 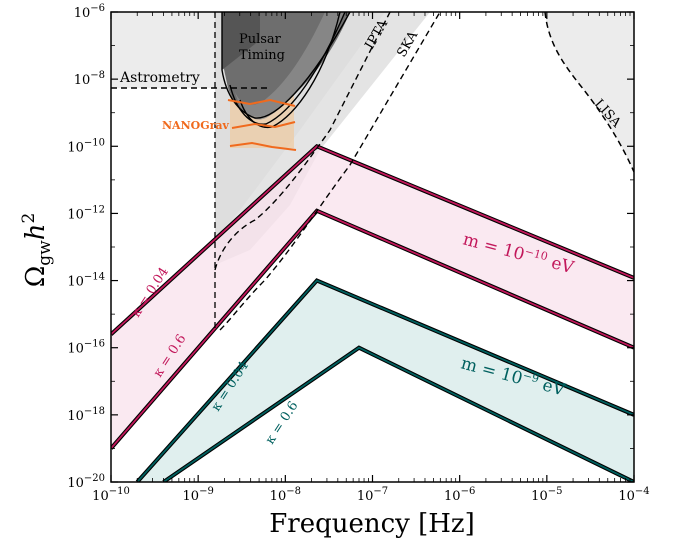 I want to click on lisa-region, so click(x=589, y=92).